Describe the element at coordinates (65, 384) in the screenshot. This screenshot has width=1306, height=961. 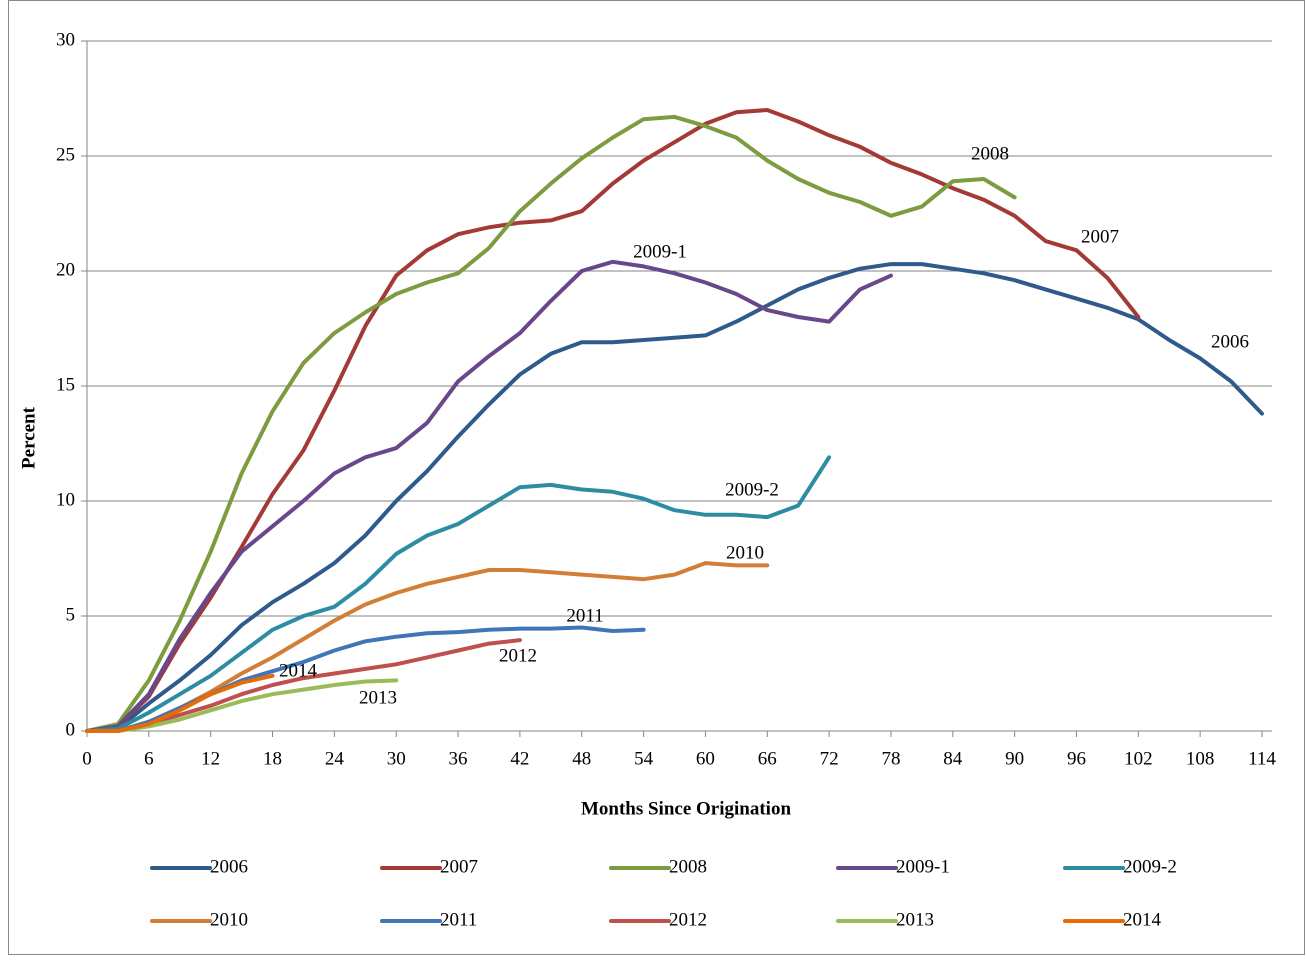
I see `y-tick-label: 15` at that location.